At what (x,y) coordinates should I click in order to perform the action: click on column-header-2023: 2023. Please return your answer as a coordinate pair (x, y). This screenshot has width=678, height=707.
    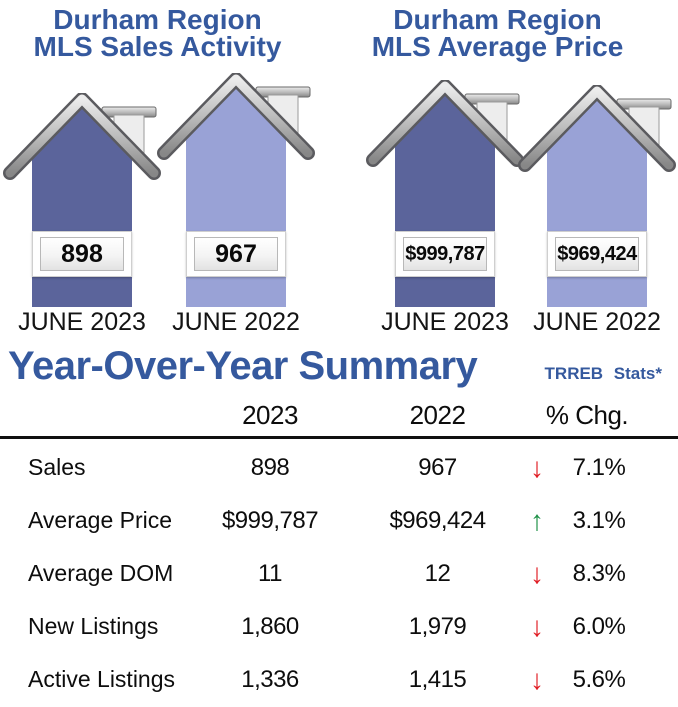
    Looking at the image, I should click on (270, 414).